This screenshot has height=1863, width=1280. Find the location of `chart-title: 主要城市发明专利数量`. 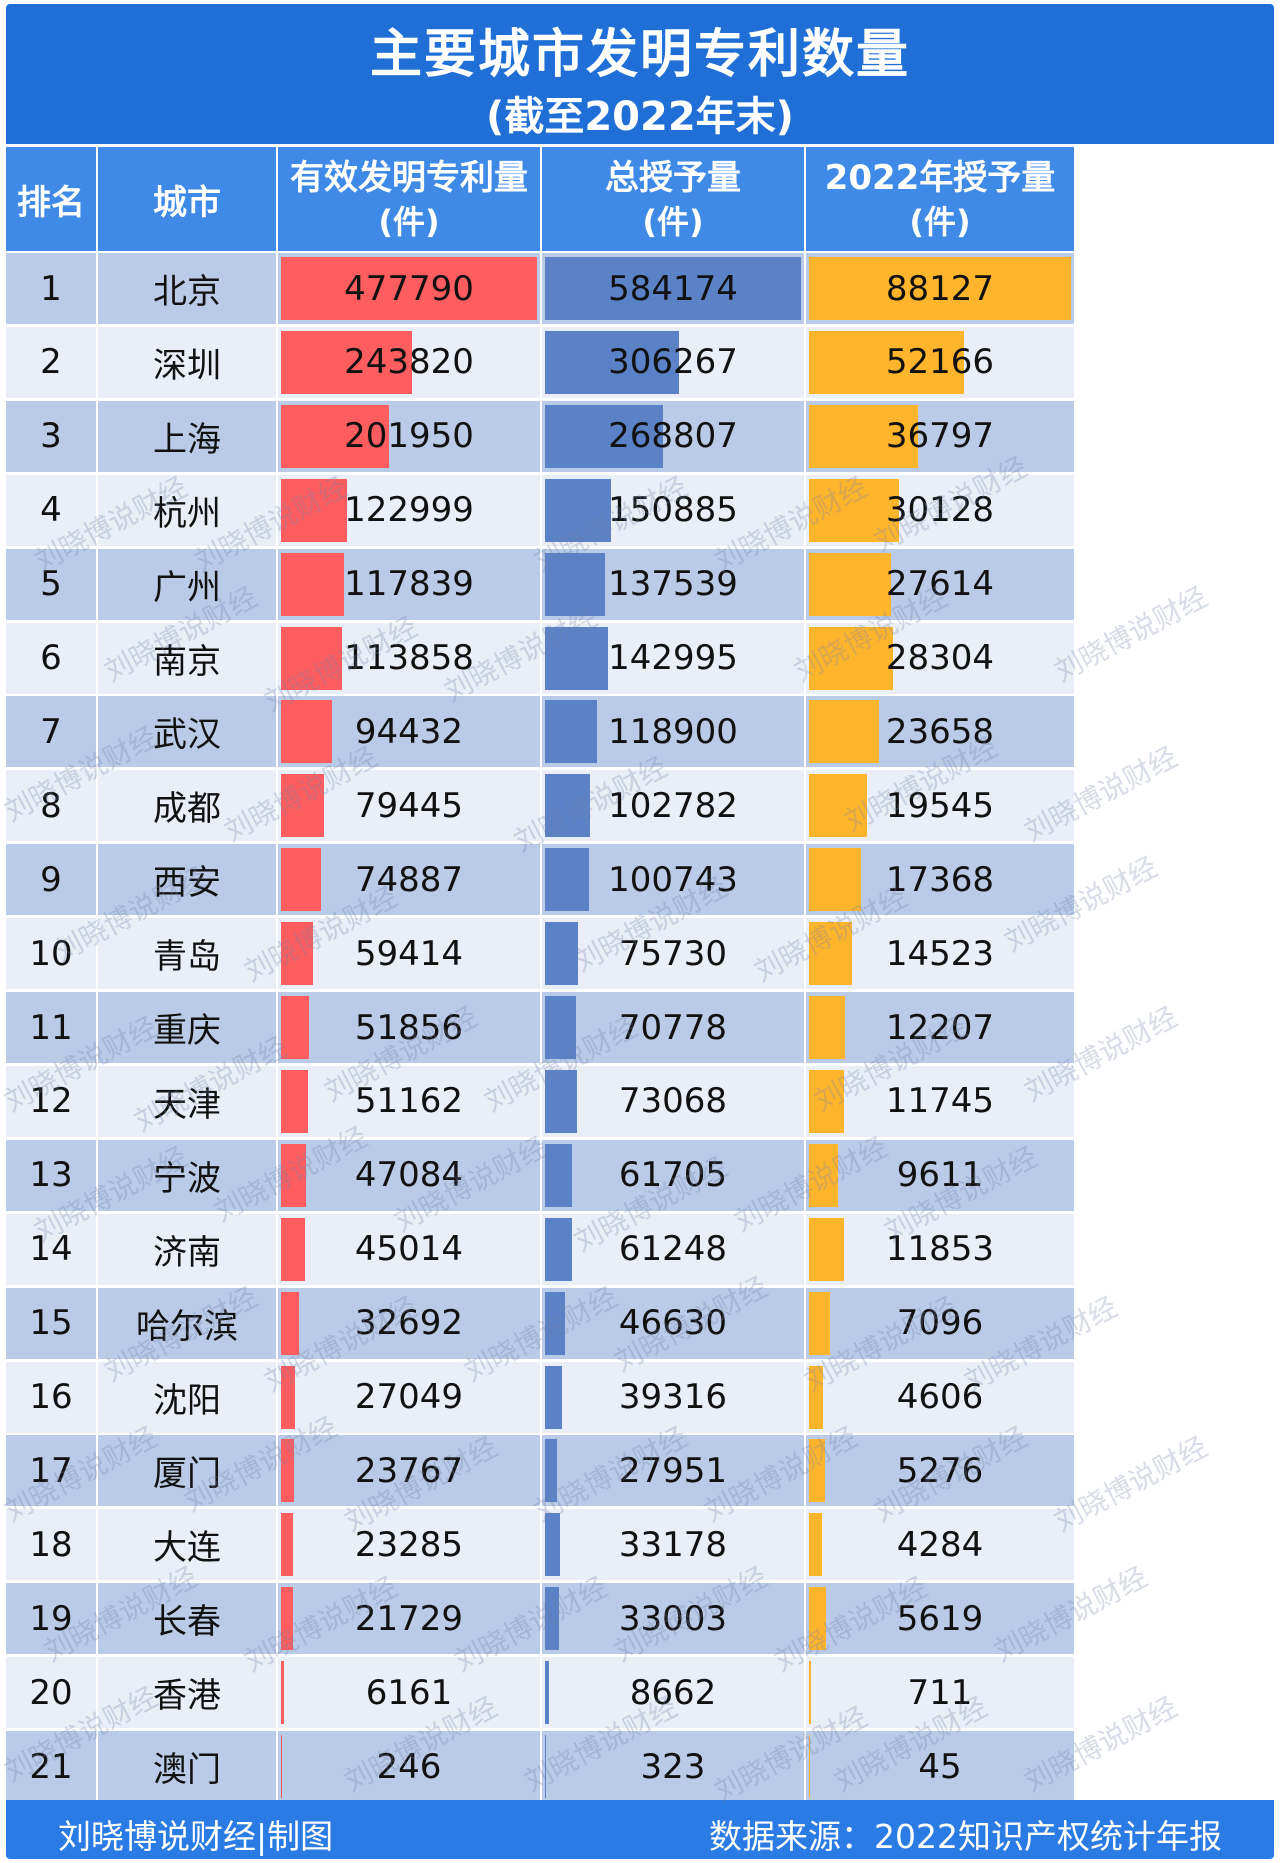

chart-title: 主要城市发明专利数量 is located at coordinates (639, 55).